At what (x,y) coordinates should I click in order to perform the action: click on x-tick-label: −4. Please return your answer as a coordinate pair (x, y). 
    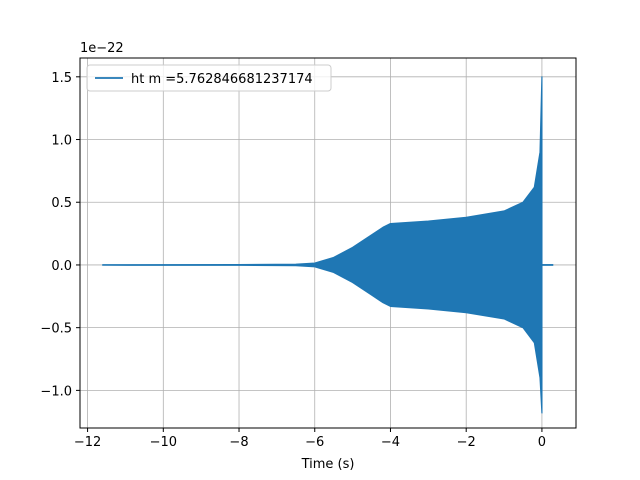
    Looking at the image, I should click on (390, 442).